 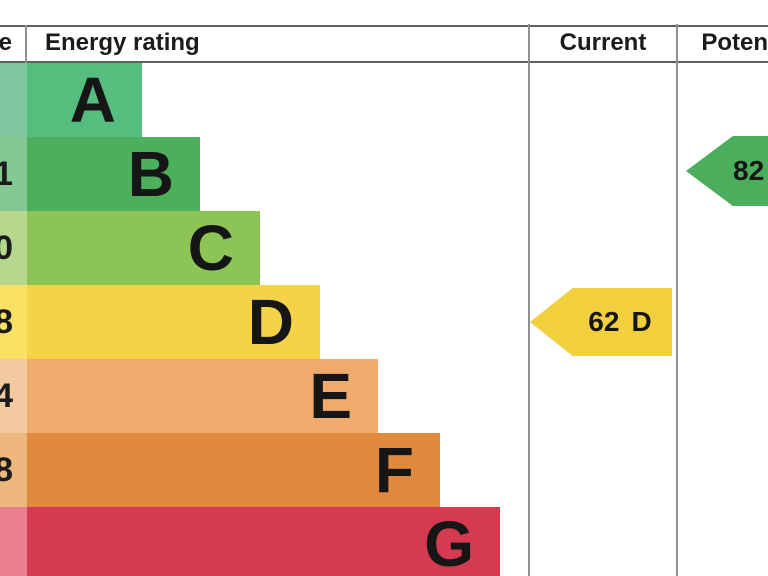 What do you see at coordinates (150, 174) in the screenshot?
I see `band-letter-b: B` at bounding box center [150, 174].